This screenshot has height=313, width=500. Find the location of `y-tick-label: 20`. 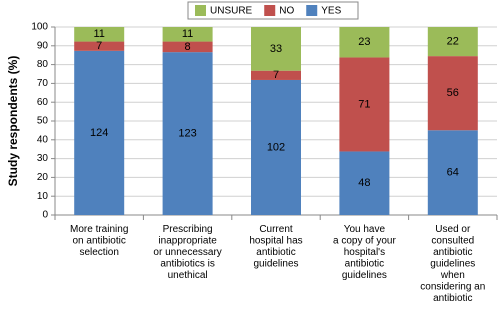

y-tick-label: 20 is located at coordinates (43, 177).